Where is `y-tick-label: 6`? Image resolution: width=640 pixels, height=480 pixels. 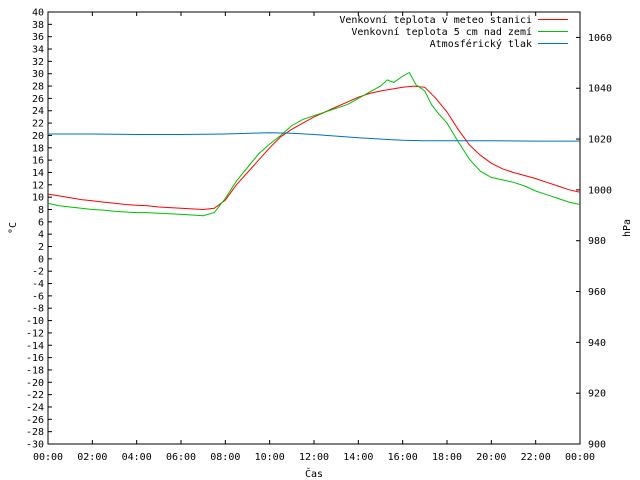 y-tick-label: 6 is located at coordinates (41, 222).